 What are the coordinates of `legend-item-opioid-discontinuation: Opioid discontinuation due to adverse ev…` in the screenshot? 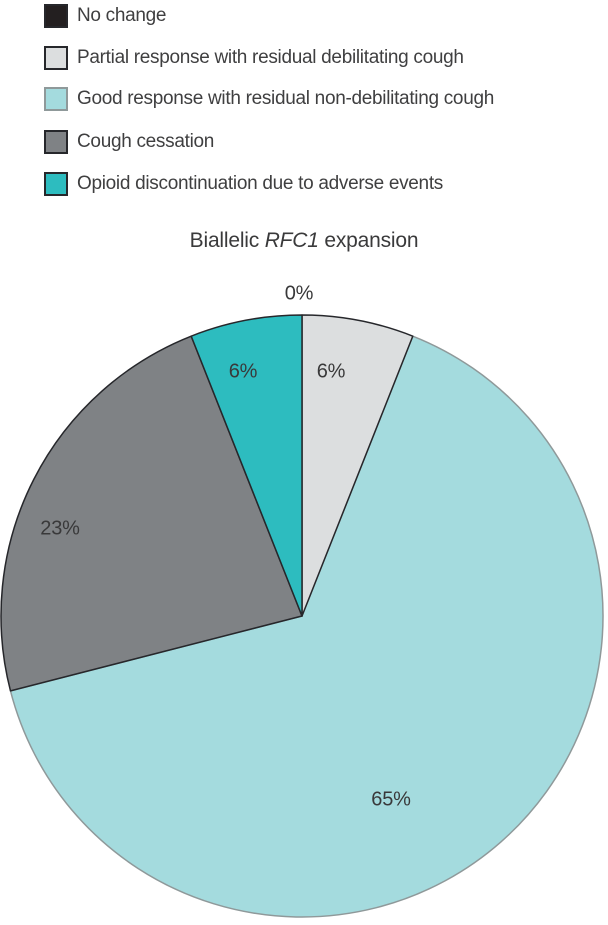 It's located at (243, 184).